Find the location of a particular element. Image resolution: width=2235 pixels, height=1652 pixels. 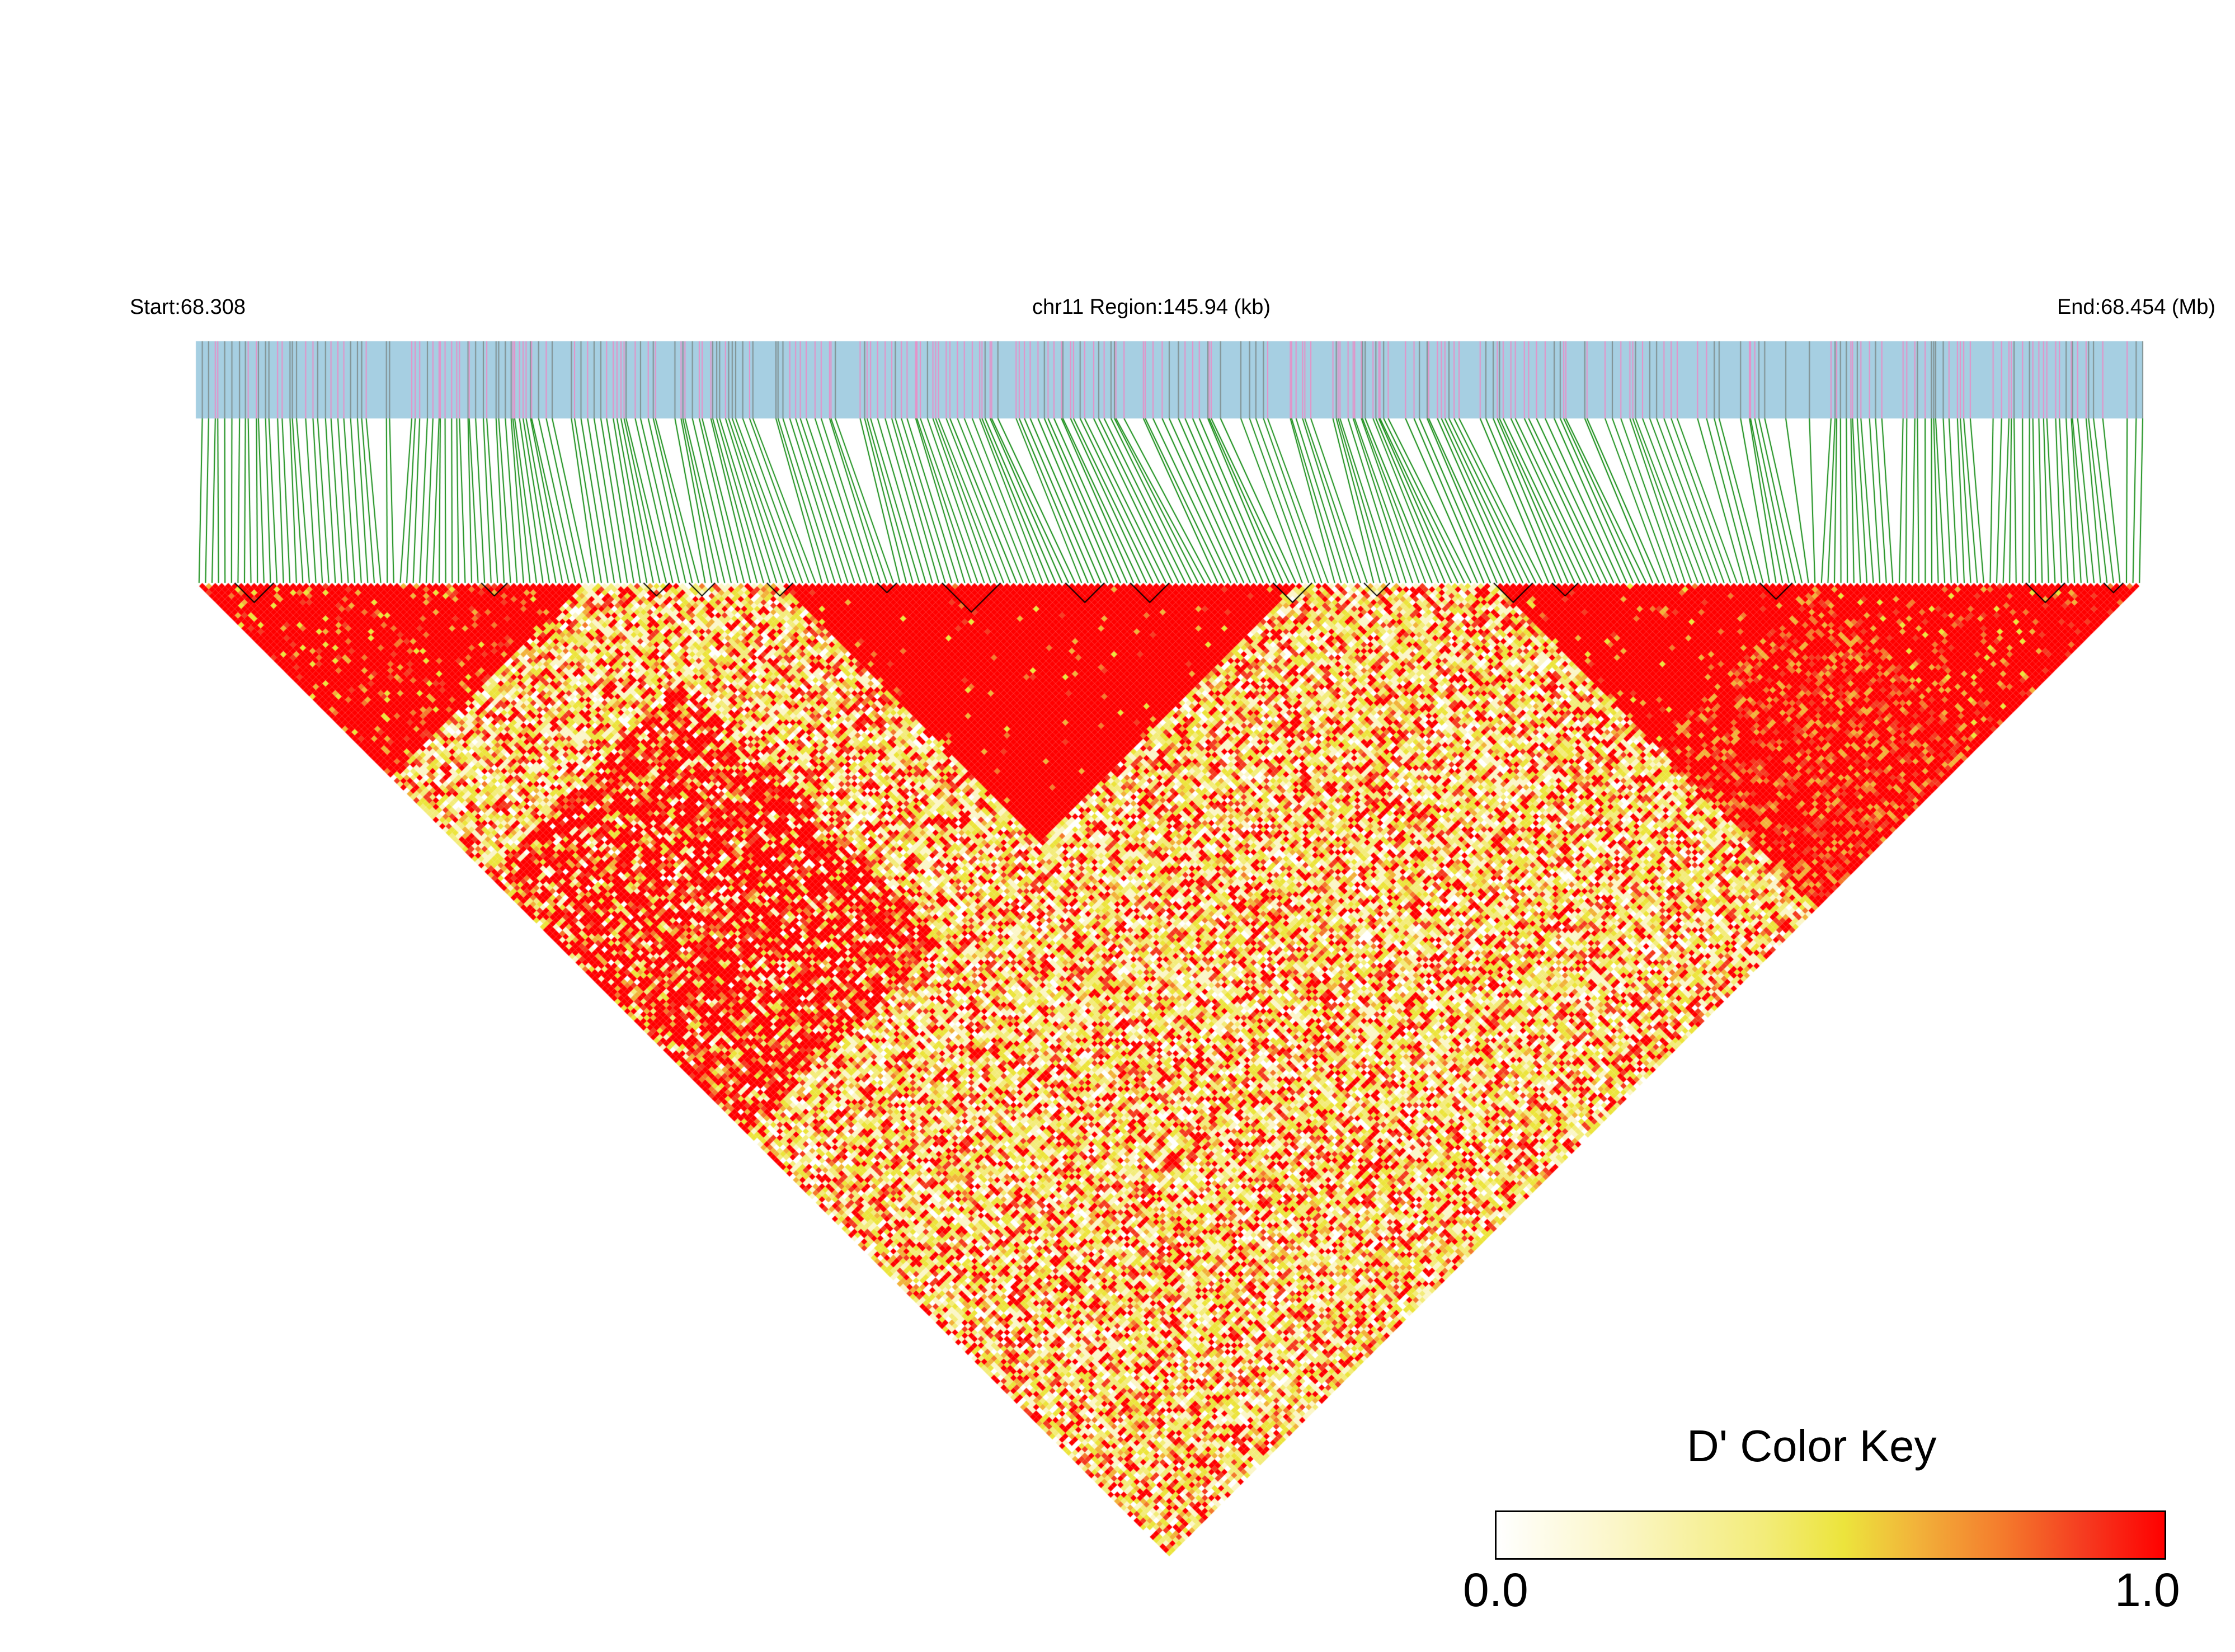

color-key-title: D' Color Key is located at coordinates (1812, 1446).